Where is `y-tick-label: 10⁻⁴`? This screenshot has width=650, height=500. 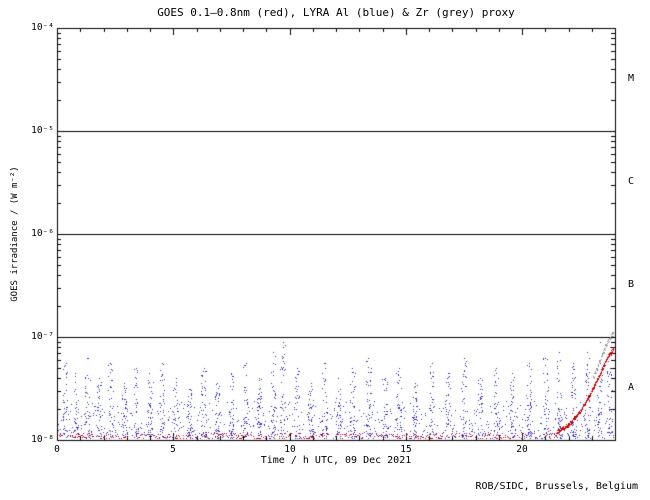
y-tick-label: 10⁻⁴ is located at coordinates (42, 27).